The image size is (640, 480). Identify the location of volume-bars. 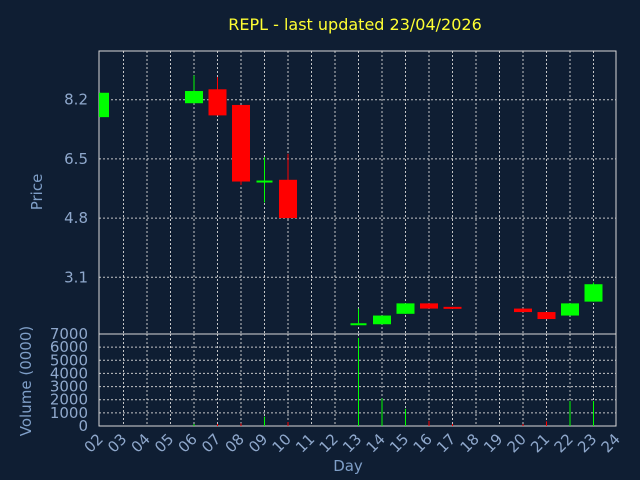
(393, 381).